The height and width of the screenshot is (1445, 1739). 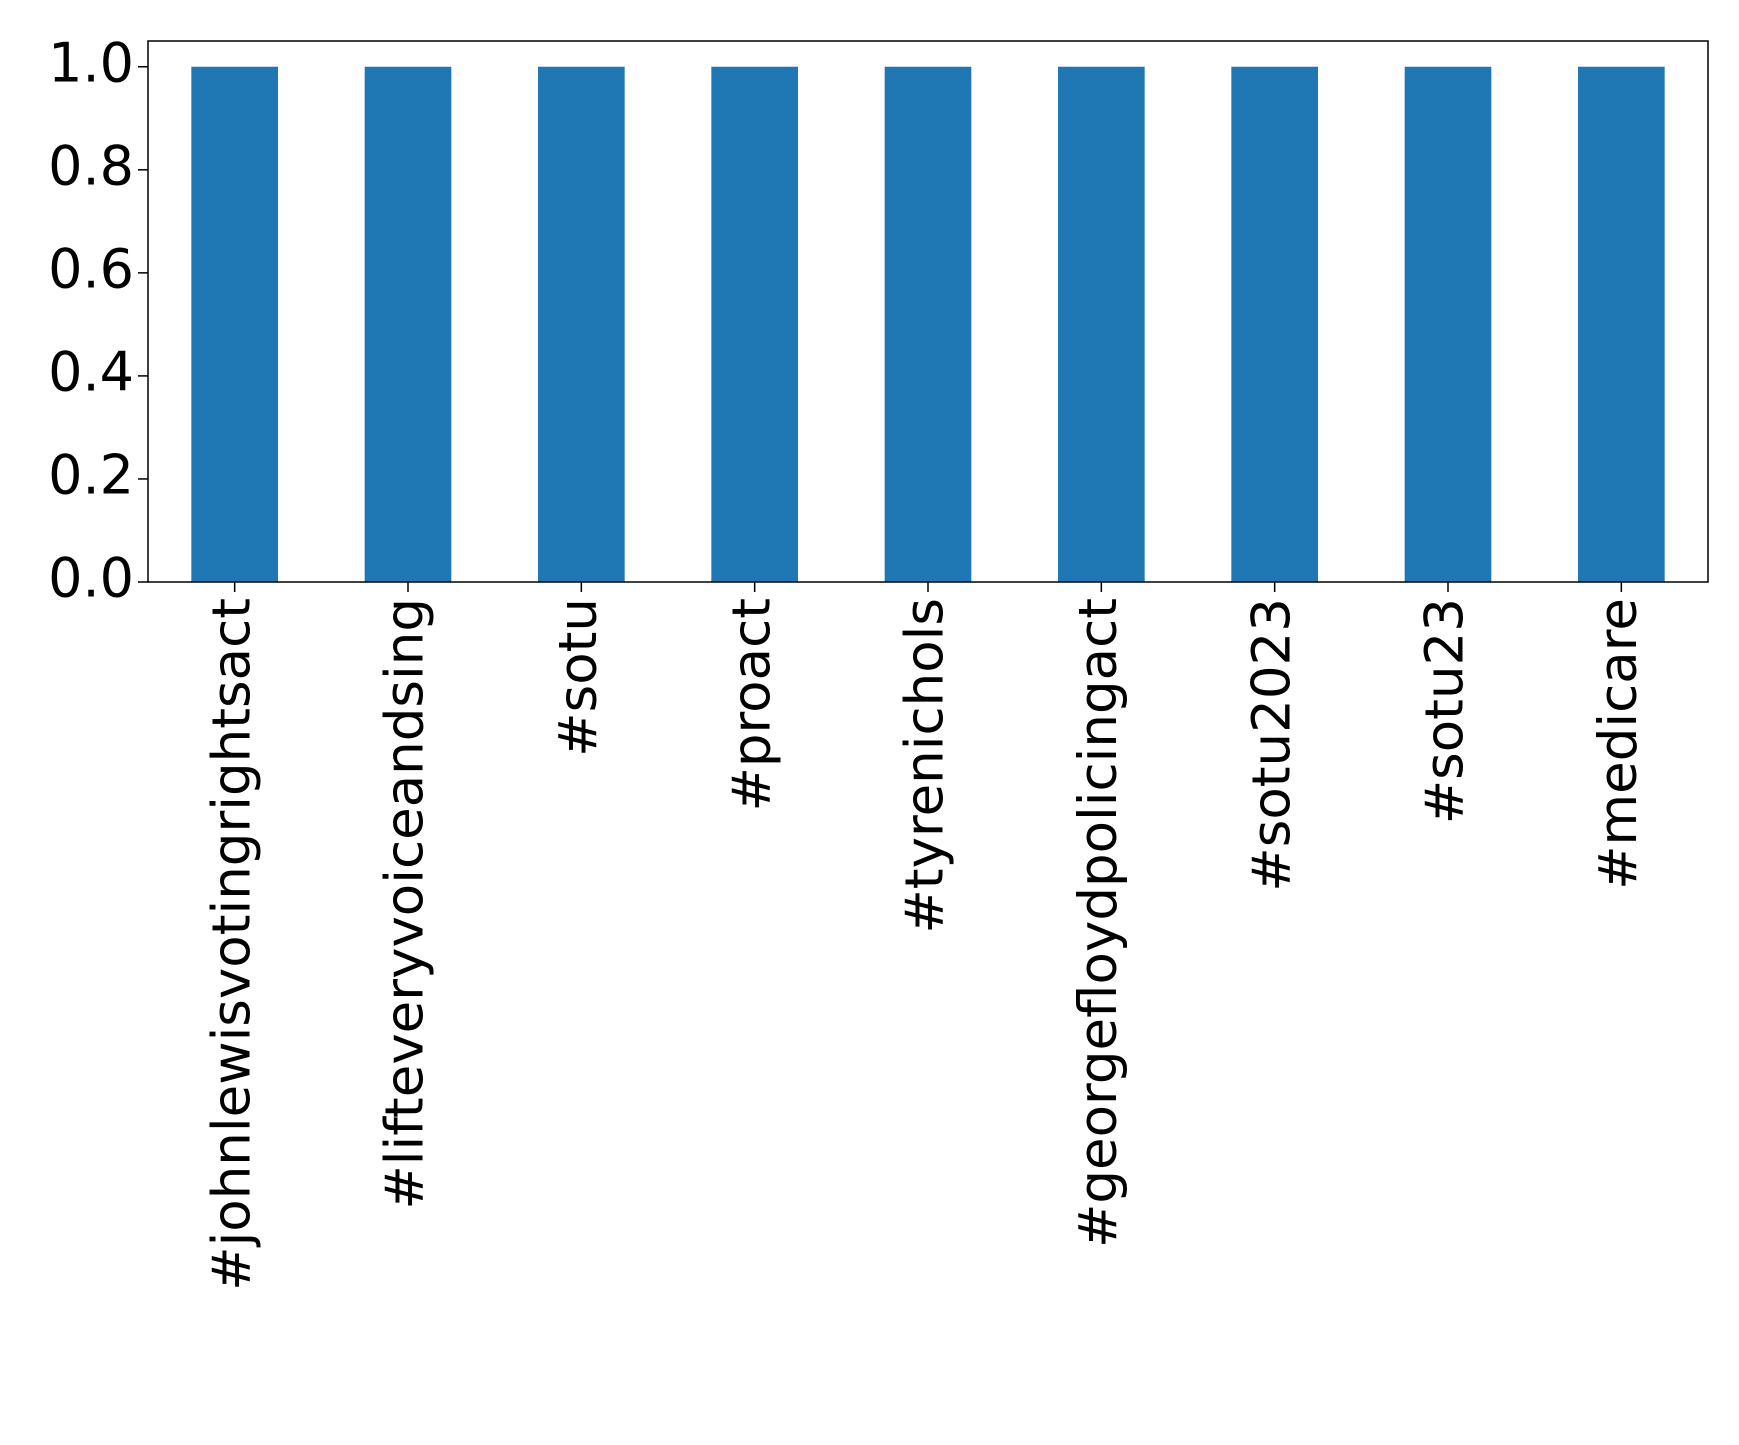 What do you see at coordinates (1098, 923) in the screenshot?
I see `x-tick-label: #georgefloydpolicingact` at bounding box center [1098, 923].